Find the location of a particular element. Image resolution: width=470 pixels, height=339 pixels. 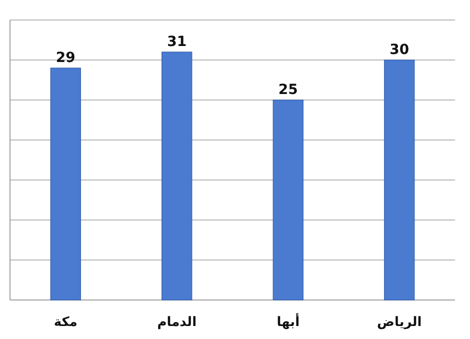

x-tick-label: أبها is located at coordinates (288, 321).